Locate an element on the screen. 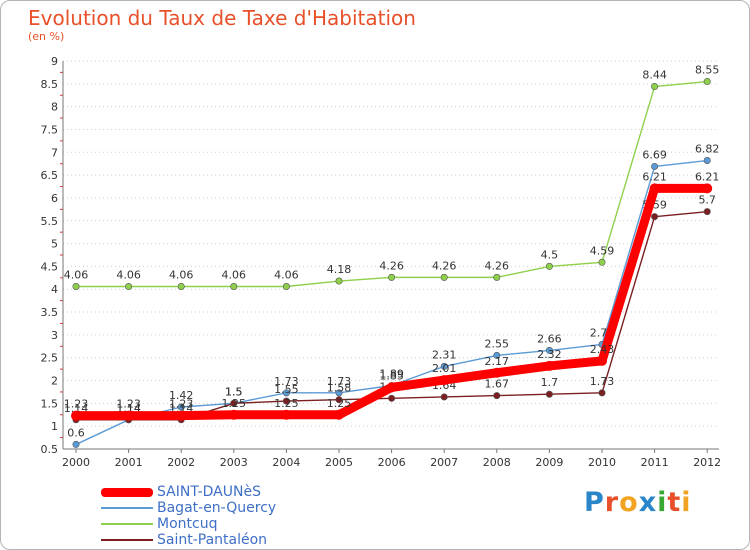  y-tick-label: 6.5 is located at coordinates (50, 175).